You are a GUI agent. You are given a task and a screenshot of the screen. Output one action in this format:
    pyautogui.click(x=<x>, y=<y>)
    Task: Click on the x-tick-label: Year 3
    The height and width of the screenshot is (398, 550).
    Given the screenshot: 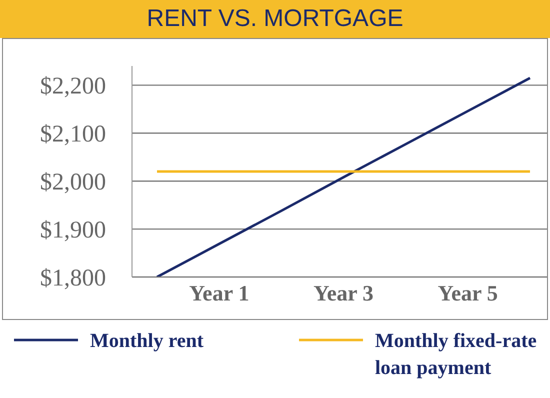 What is the action you would take?
    pyautogui.click(x=343, y=293)
    